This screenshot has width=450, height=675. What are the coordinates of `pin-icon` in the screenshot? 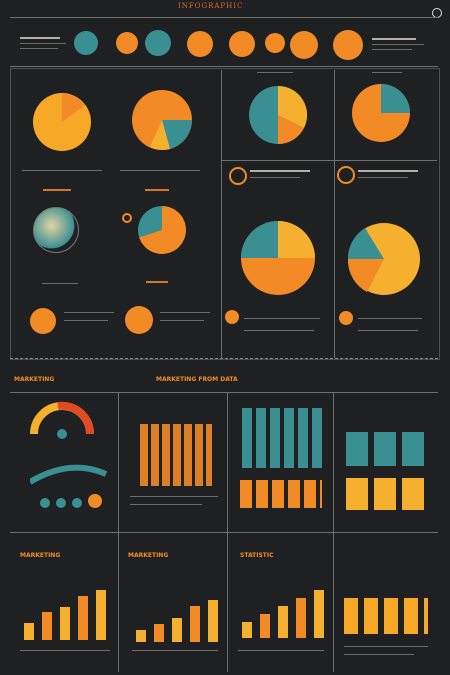 It's located at (127, 218).